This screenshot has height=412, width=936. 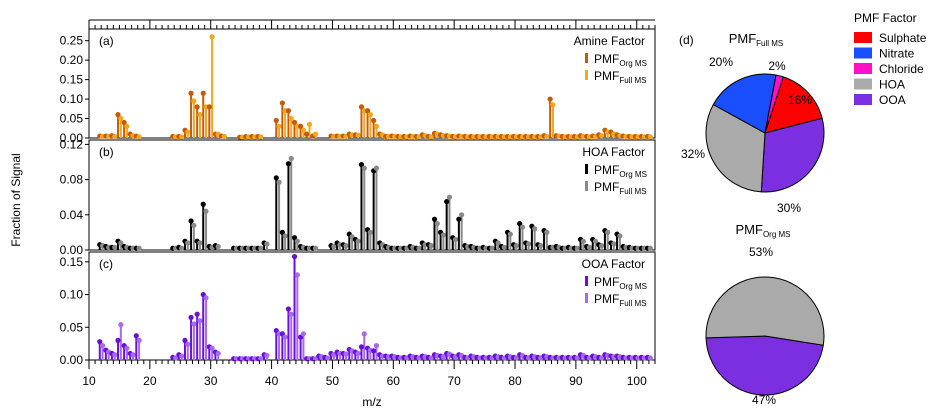 What do you see at coordinates (72, 262) in the screenshot?
I see `y-tick-label: 0.15` at bounding box center [72, 262].